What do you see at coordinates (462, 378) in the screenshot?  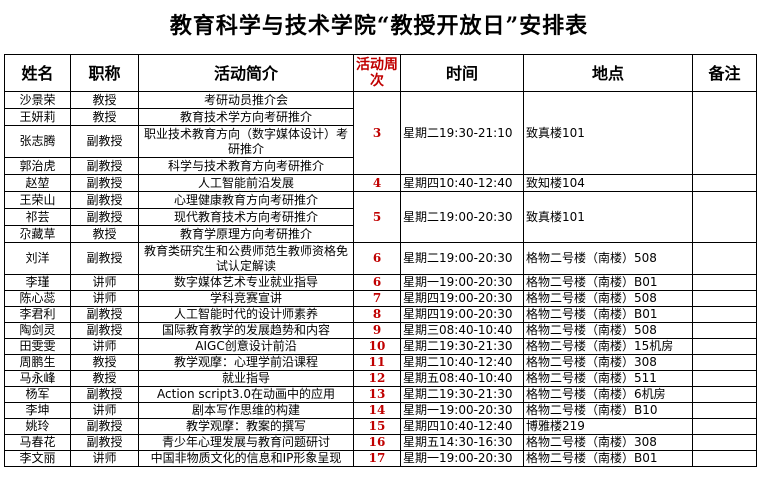 I see `time-cell: 星期五08:40-10:40` at bounding box center [462, 378].